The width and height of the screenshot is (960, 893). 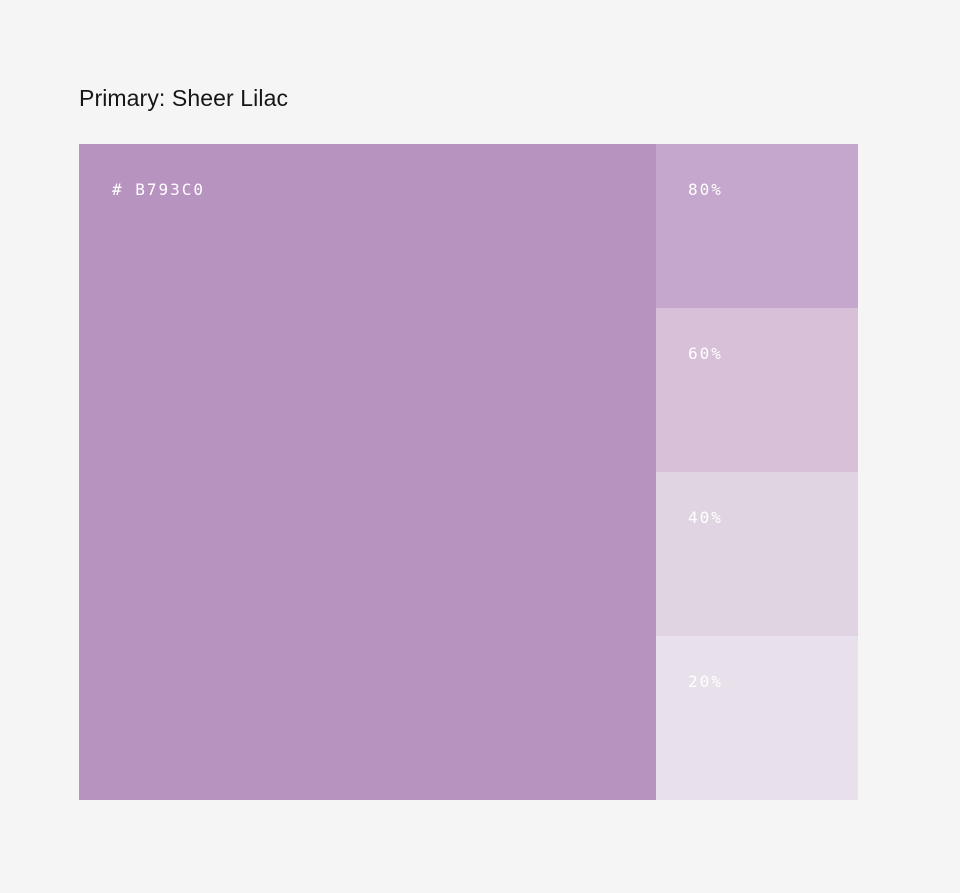 I want to click on tint-swatch-20: 20%, so click(x=757, y=718).